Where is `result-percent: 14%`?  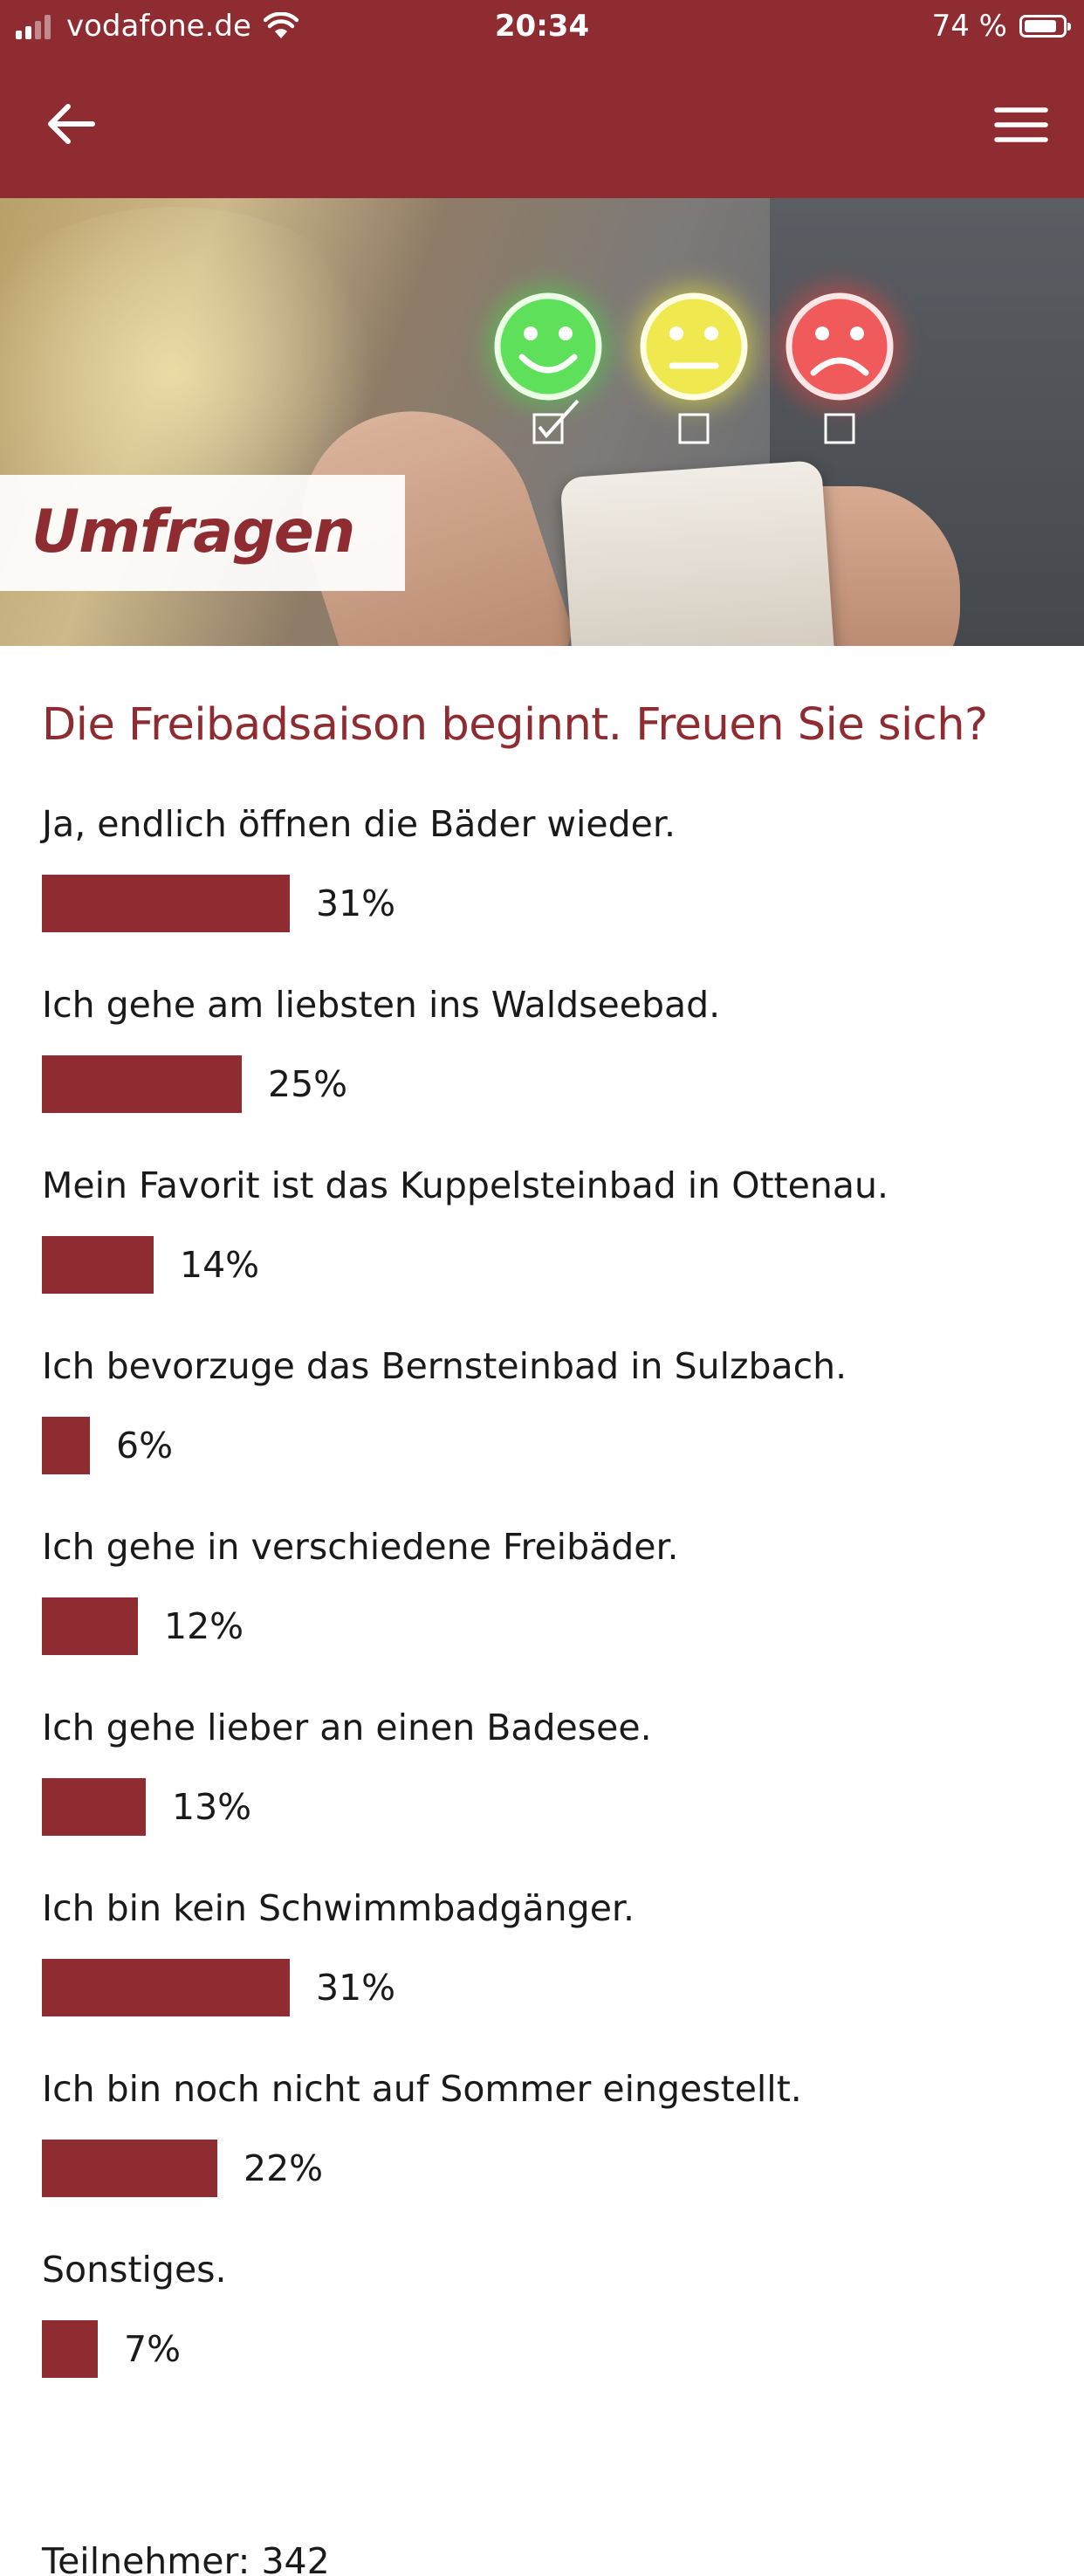 result-percent: 14% is located at coordinates (220, 1265).